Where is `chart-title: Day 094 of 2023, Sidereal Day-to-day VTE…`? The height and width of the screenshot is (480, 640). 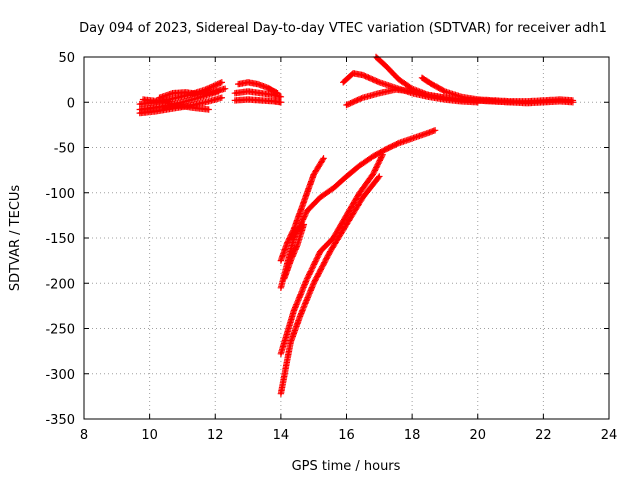
chart-title: Day 094 of 2023, Sidereal Day-to-day VTE… is located at coordinates (343, 28).